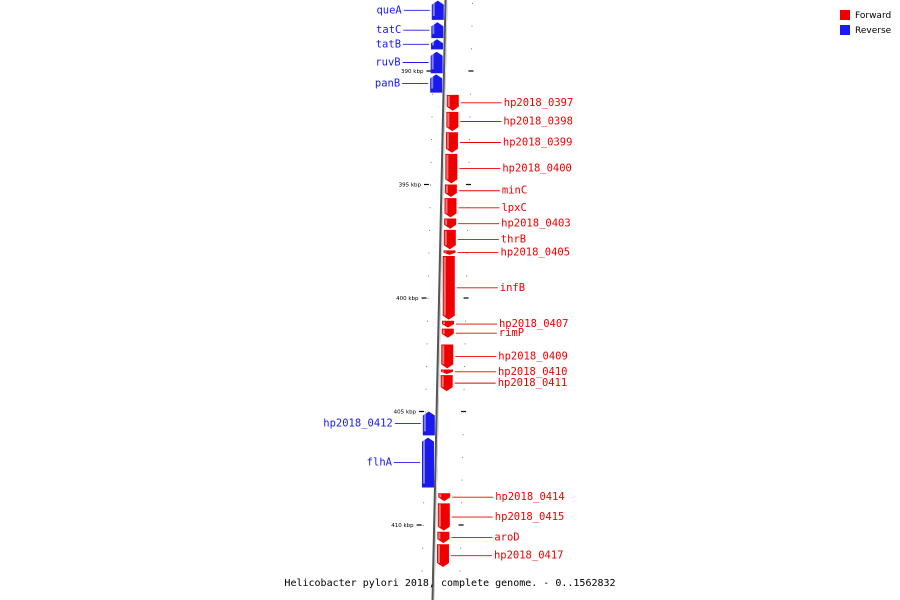 The width and height of the screenshot is (900, 600). I want to click on gene-hp2018_0403: hp2018_0403, so click(507, 224).